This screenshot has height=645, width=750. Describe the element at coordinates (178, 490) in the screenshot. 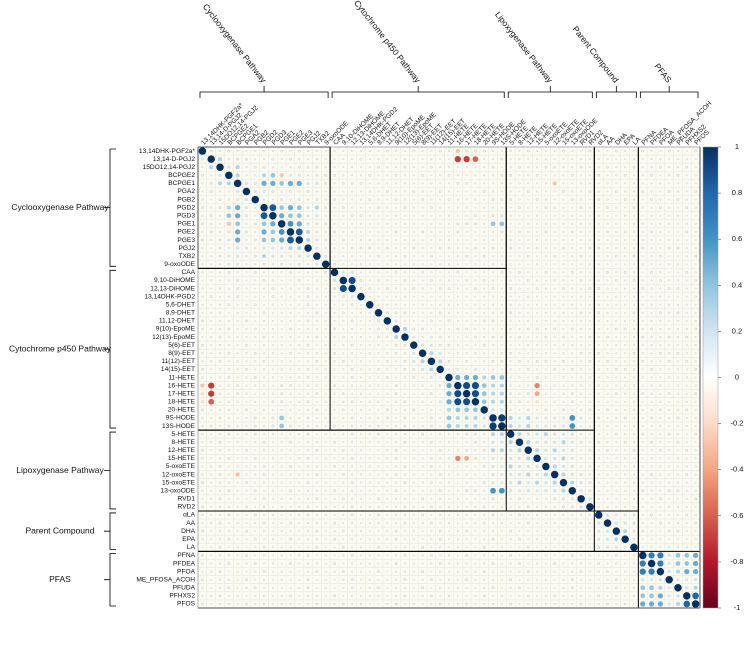

I see `row-label: 13-oxoODE` at that location.